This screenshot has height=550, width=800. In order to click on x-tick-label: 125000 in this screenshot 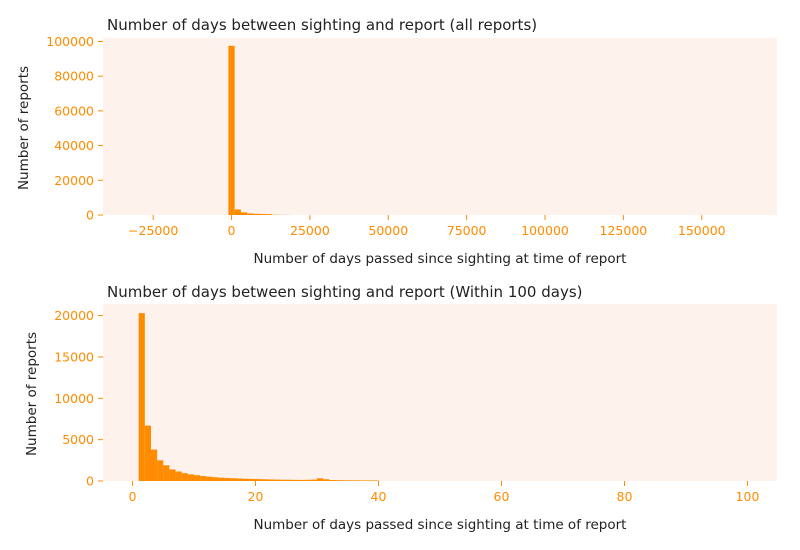, I will do `click(624, 230)`.